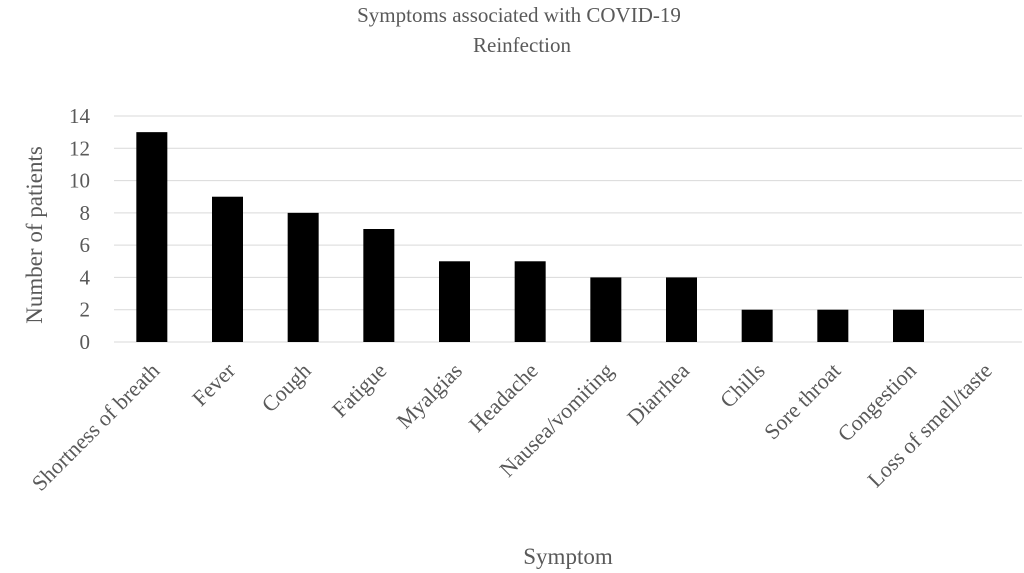  What do you see at coordinates (34, 235) in the screenshot?
I see `y-axis-label: Number of patients` at bounding box center [34, 235].